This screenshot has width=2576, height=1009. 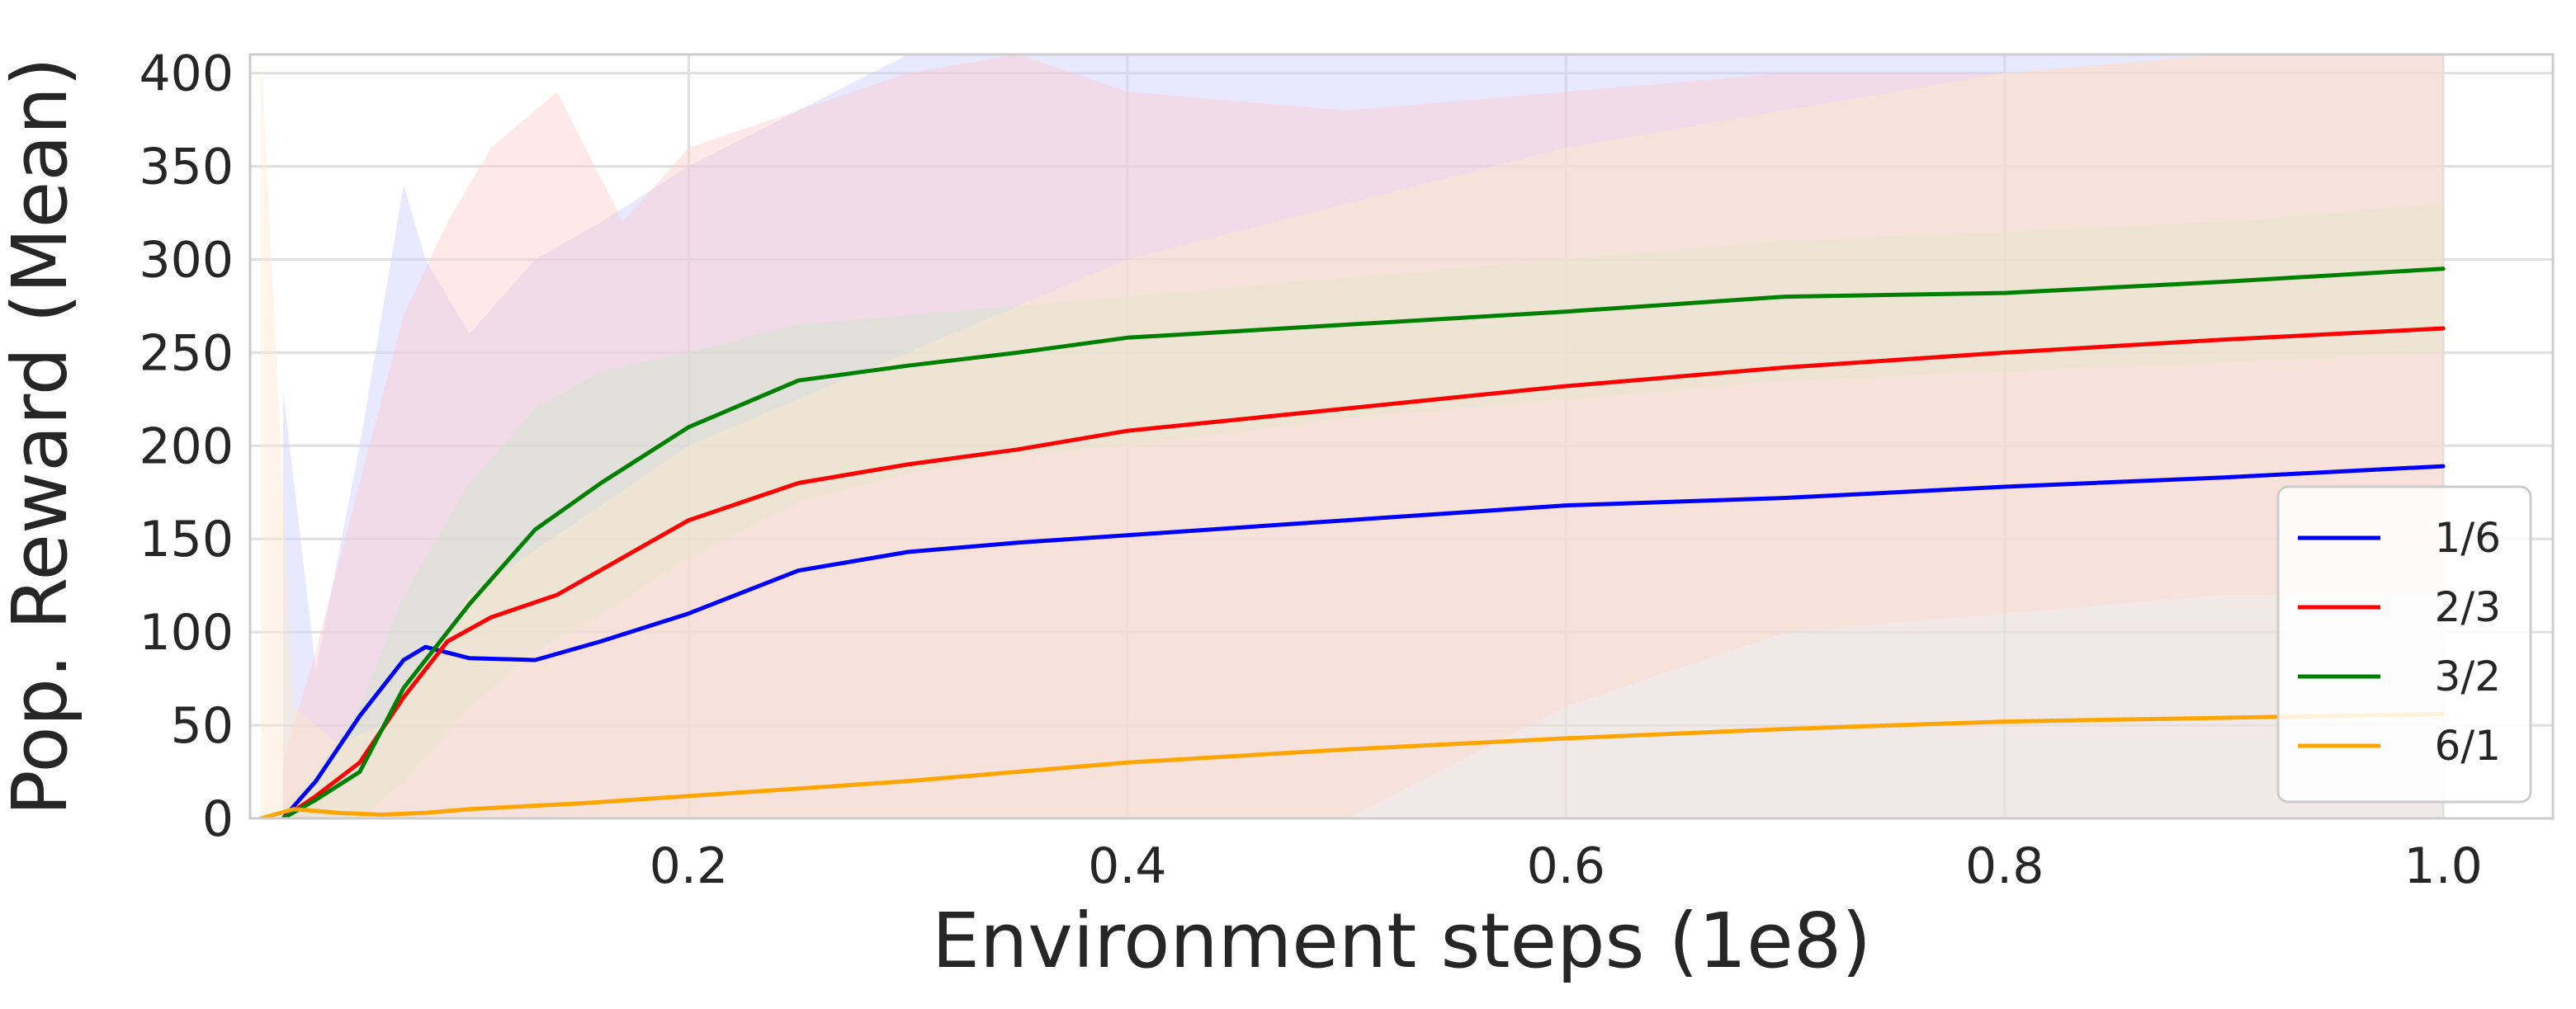 I want to click on y-tick-label-1: 50, so click(x=202, y=726).